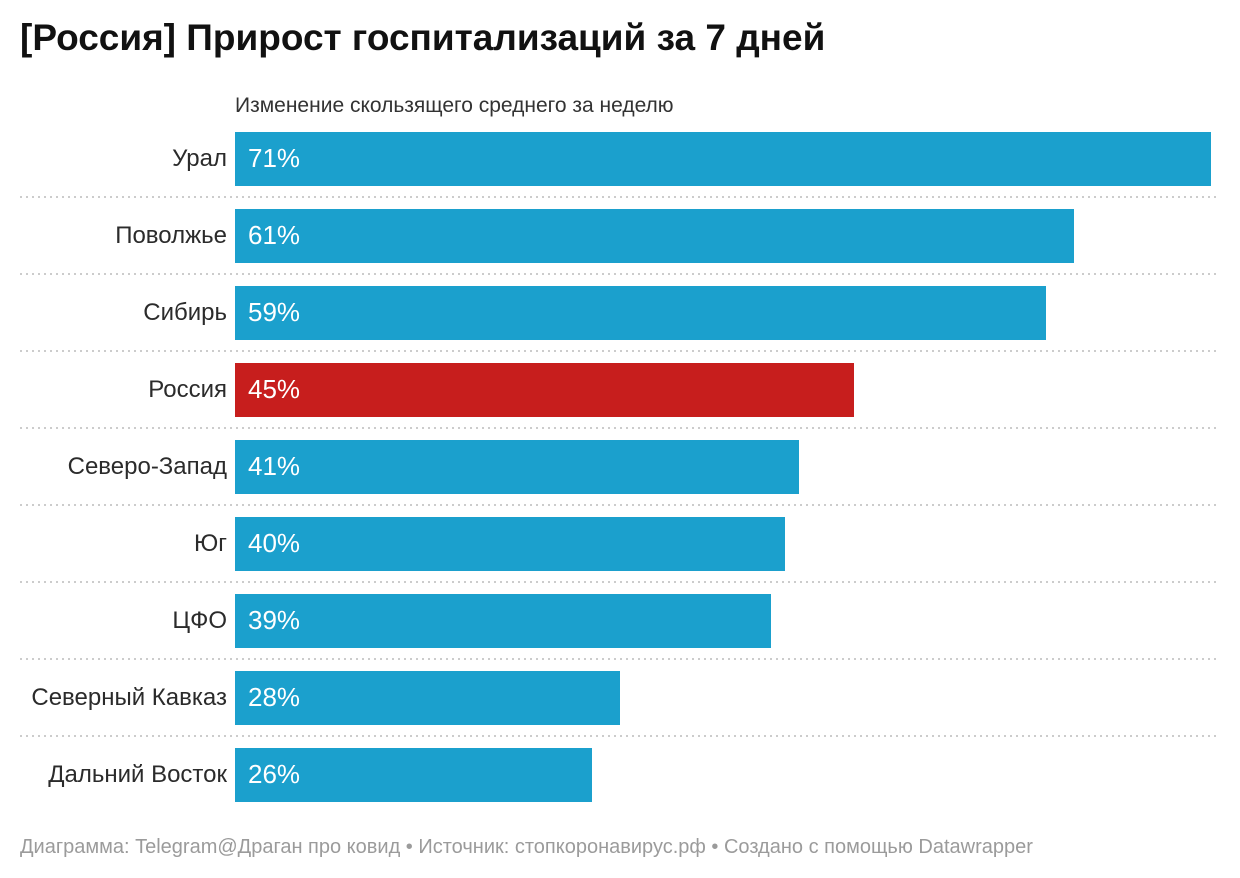  I want to click on category-label: Дальний Восток, so click(137, 774).